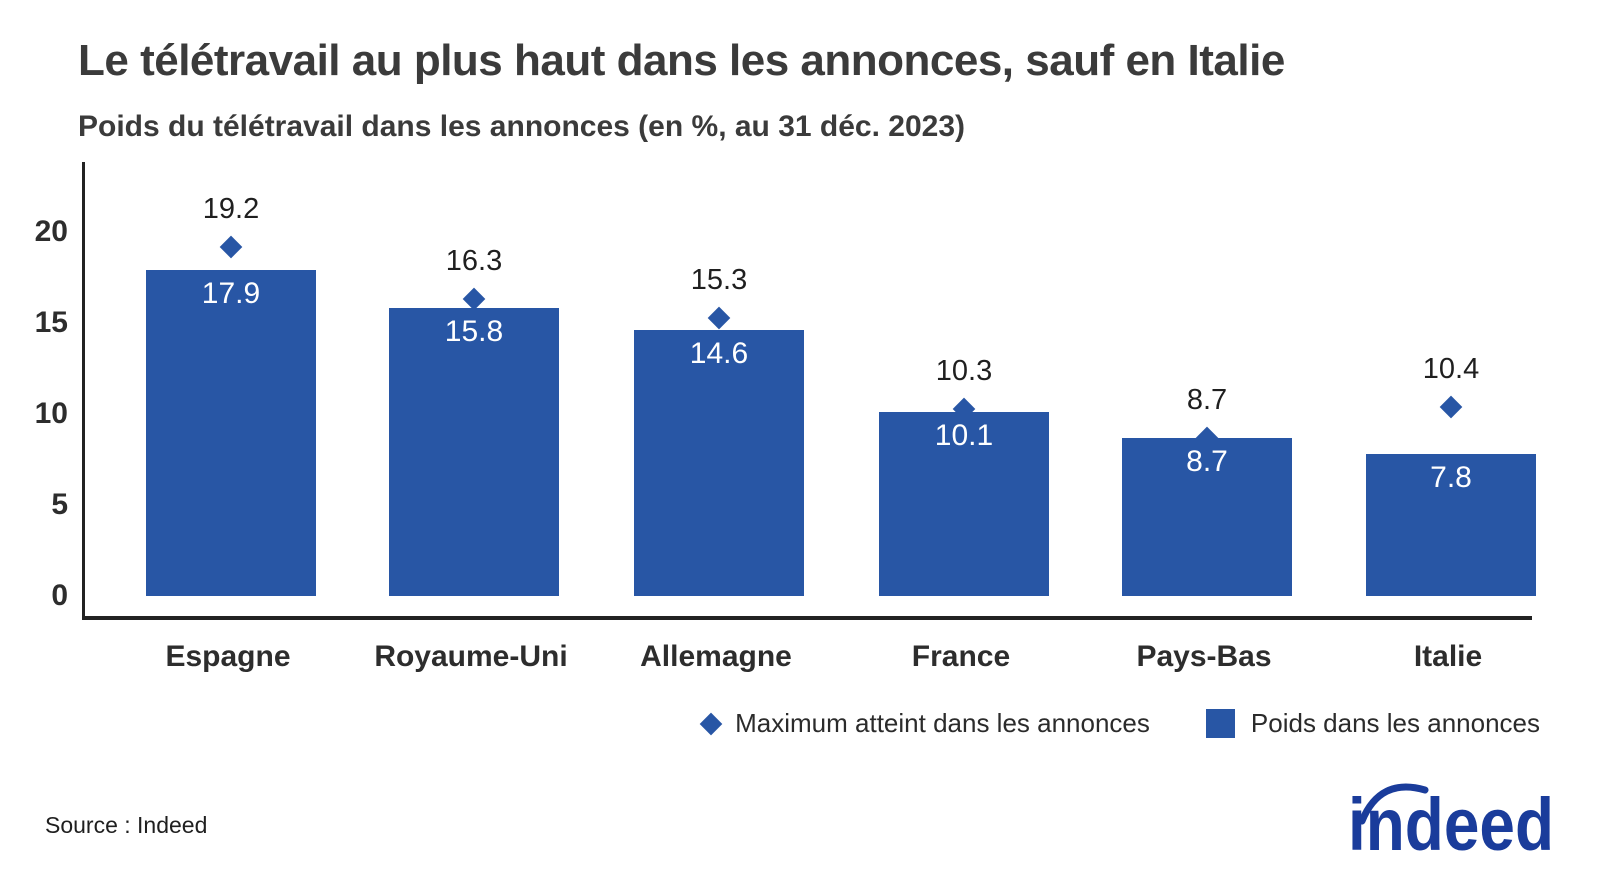 The image size is (1600, 873). I want to click on logo-wordmark: indeed, so click(1451, 823).